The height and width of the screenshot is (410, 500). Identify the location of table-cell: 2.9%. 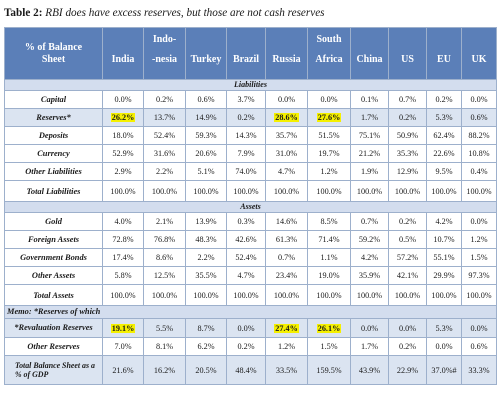
(123, 171).